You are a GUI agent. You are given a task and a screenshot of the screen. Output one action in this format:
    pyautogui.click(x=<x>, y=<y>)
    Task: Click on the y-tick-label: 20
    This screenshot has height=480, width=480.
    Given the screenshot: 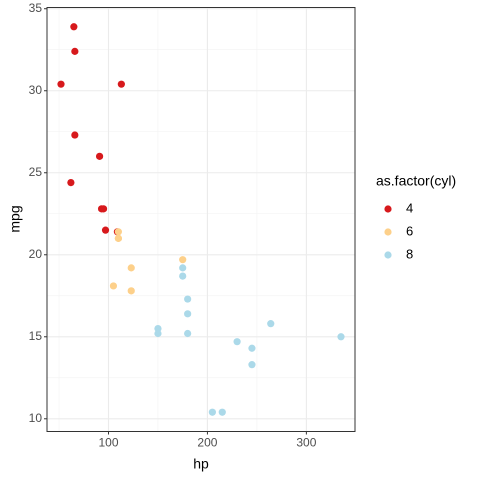 What is the action you would take?
    pyautogui.click(x=36, y=254)
    